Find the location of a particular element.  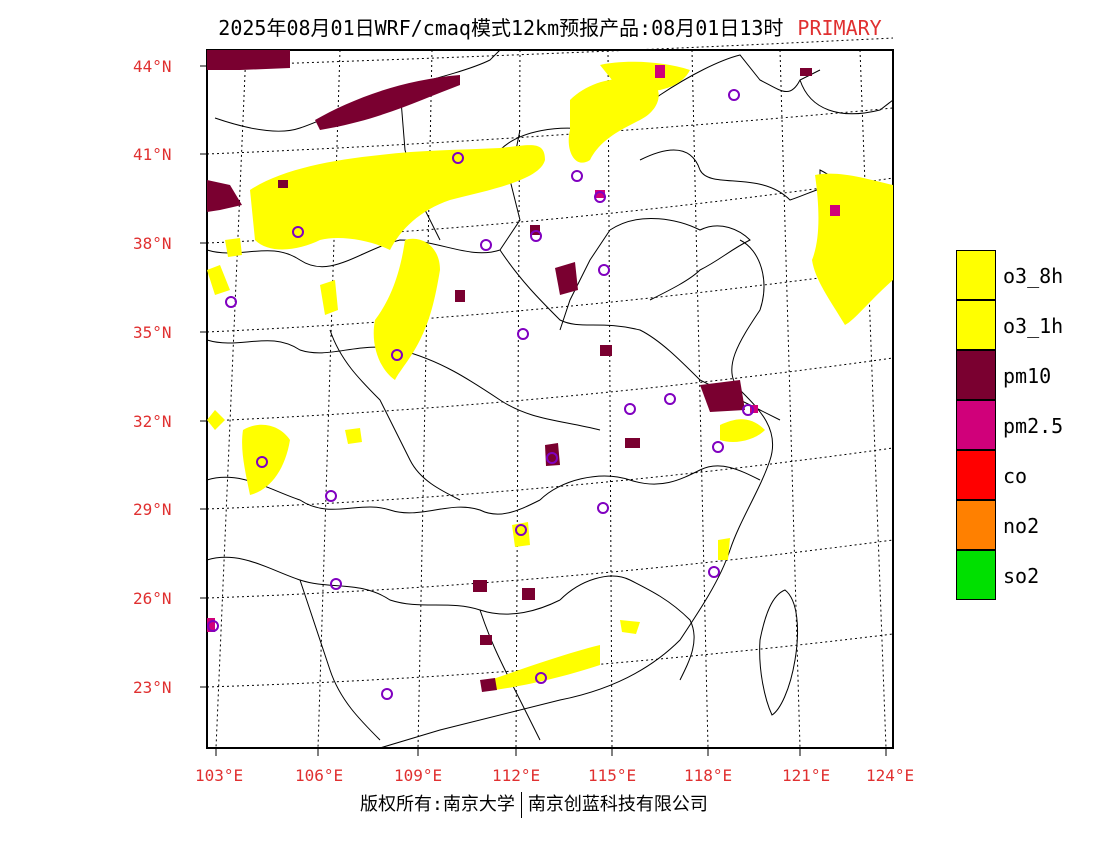

copyright-right: 南京创蓝科技有限公司 is located at coordinates (617, 804).